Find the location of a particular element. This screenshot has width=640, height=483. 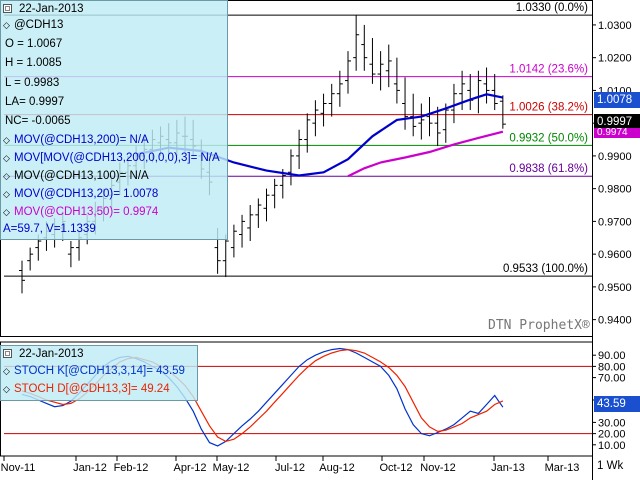

ma-100-legend: ◇ MOV(@CDH13,100)= N/A is located at coordinates (76, 176).